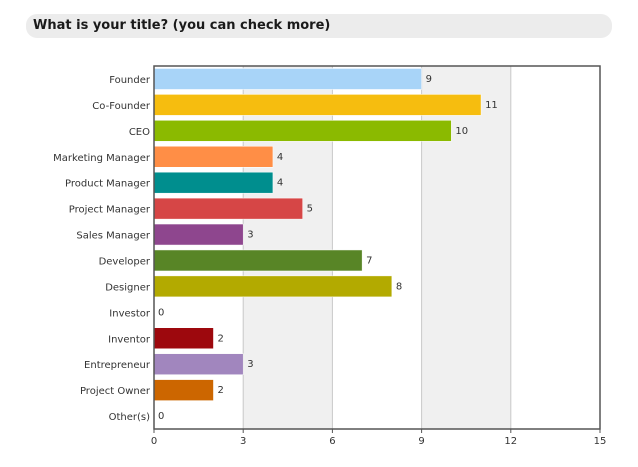 The width and height of the screenshot is (638, 467). I want to click on category-label: Co-Founder, so click(121, 106).